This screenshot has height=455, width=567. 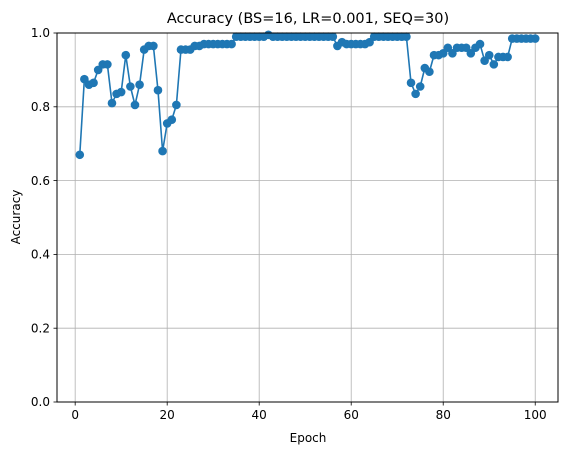 What do you see at coordinates (259, 415) in the screenshot?
I see `x-tick-label: 40` at bounding box center [259, 415].